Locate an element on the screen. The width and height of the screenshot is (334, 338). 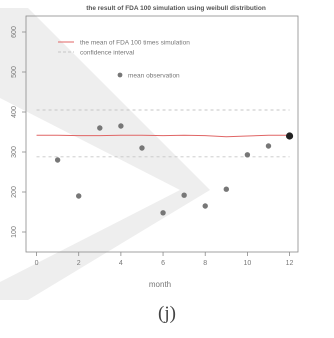
simulation-mean-line is located at coordinates (163, 136).